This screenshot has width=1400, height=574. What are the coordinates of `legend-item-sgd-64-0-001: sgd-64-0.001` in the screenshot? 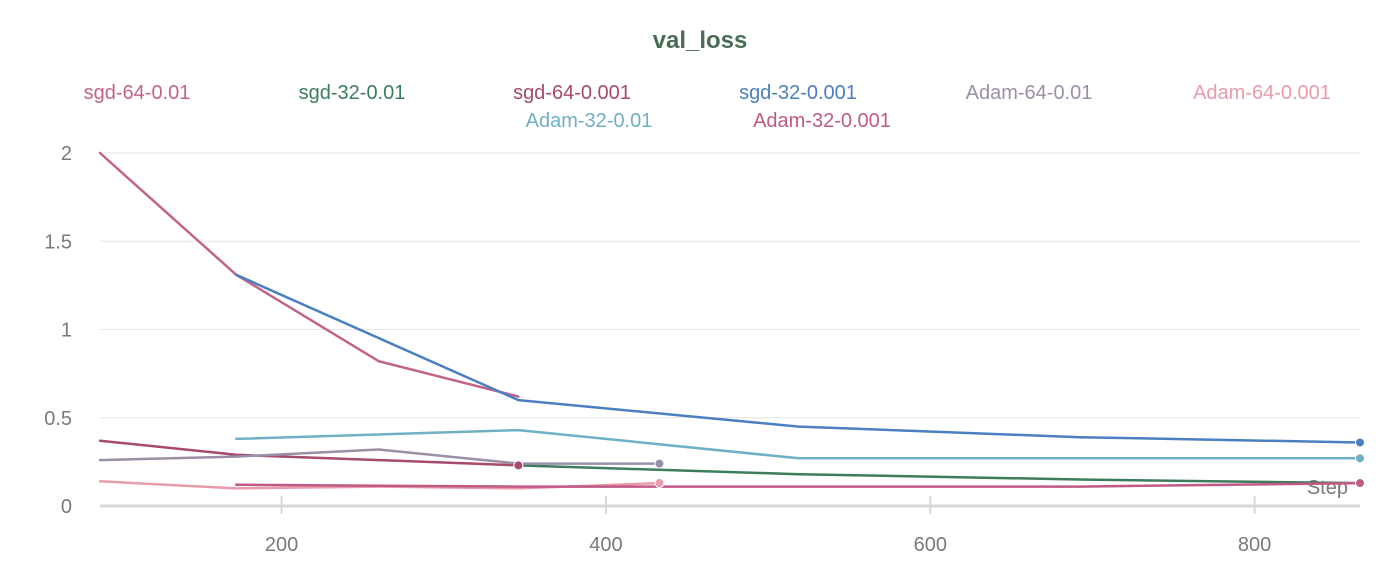 It's located at (572, 93).